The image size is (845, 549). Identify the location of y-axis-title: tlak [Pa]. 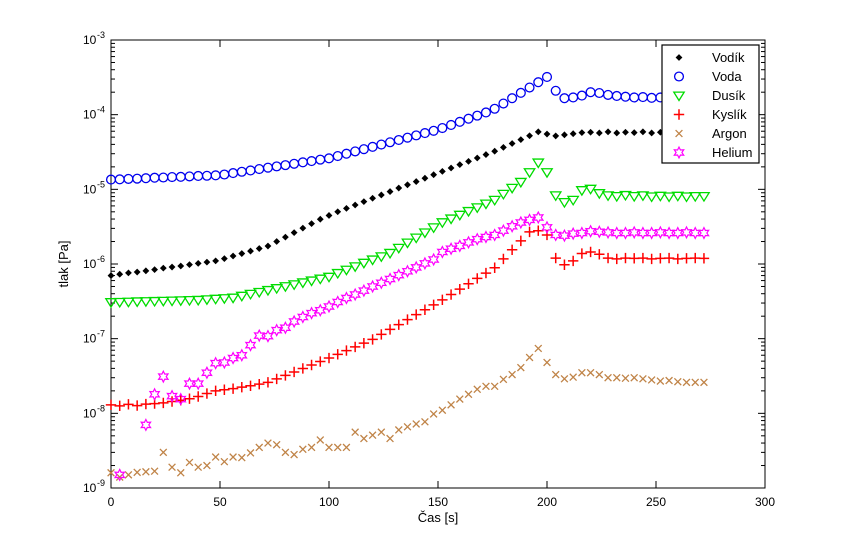
(63, 264).